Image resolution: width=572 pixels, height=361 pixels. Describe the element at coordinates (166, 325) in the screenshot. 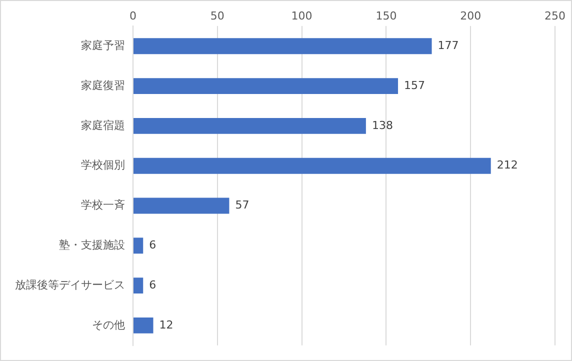

I see `data-label: 12` at that location.